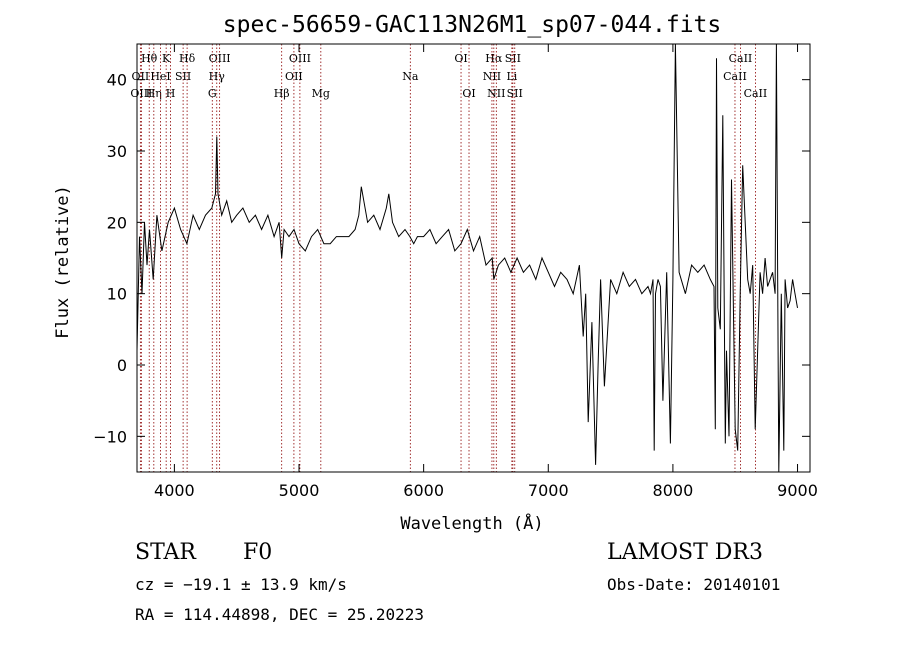 This screenshot has height=649, width=900. I want to click on marker-label-27: CaII, so click(756, 93).